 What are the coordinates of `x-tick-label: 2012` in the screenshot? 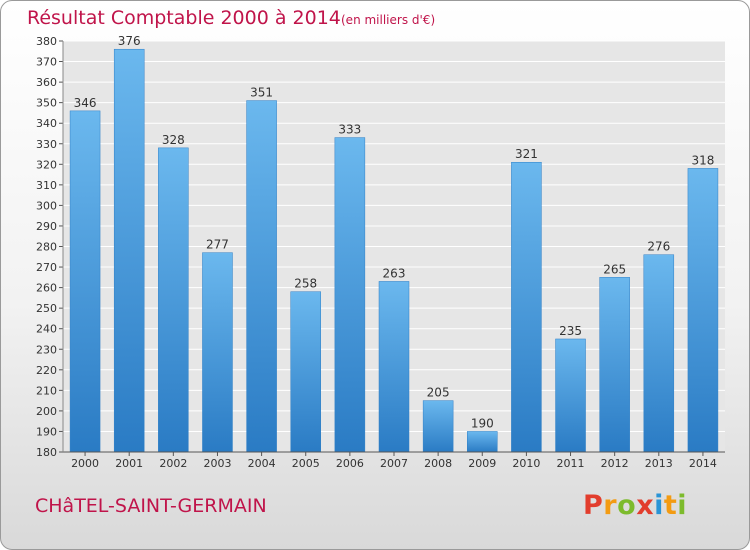 It's located at (615, 463).